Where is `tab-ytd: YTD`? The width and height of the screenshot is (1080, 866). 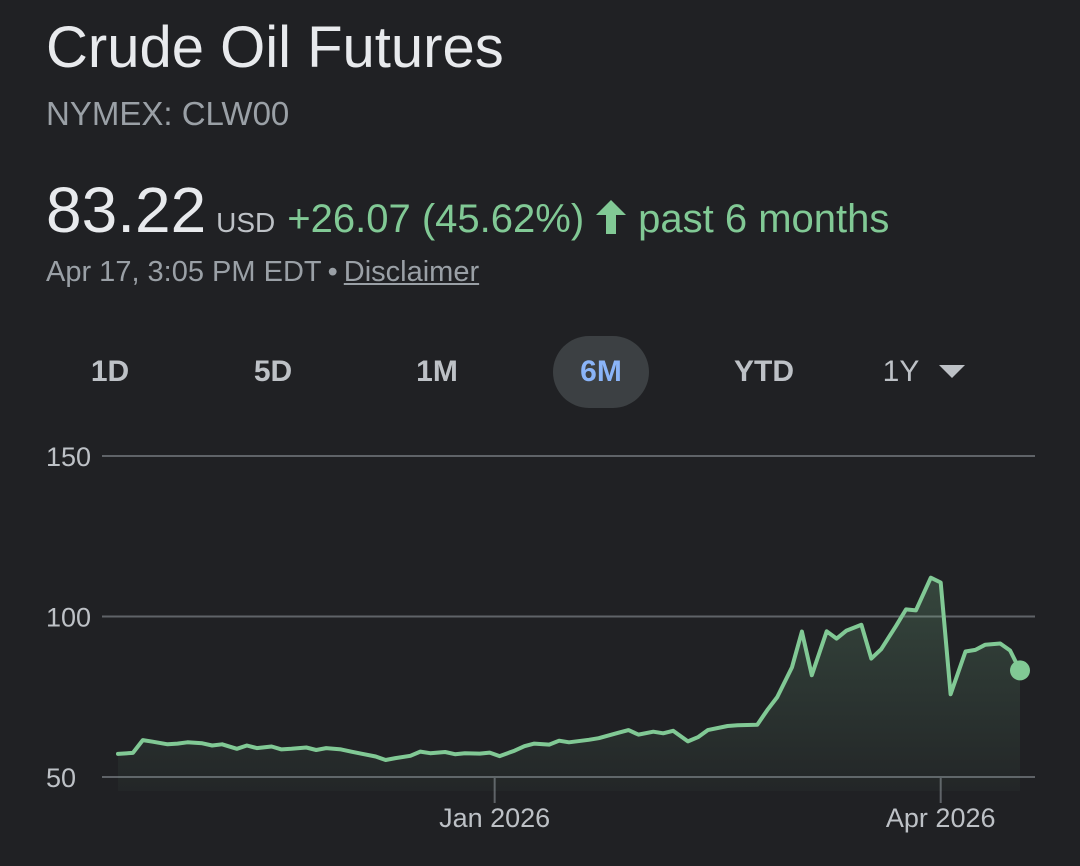 tab-ytd: YTD is located at coordinates (764, 371).